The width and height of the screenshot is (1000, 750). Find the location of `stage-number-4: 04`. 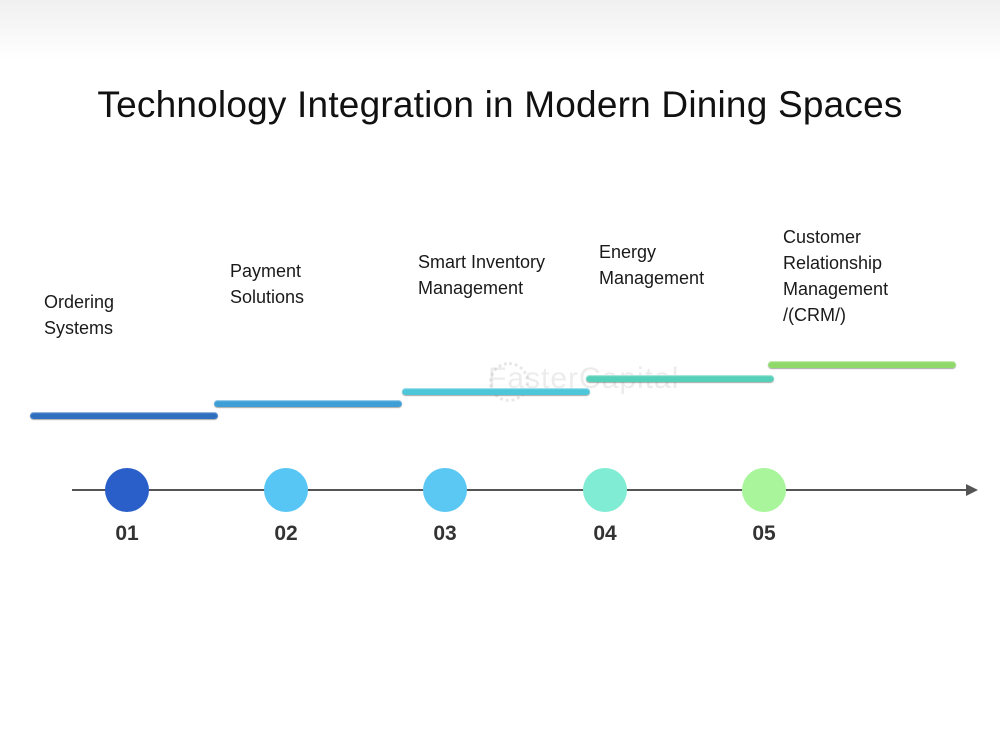

stage-number-4: 04 is located at coordinates (605, 533).